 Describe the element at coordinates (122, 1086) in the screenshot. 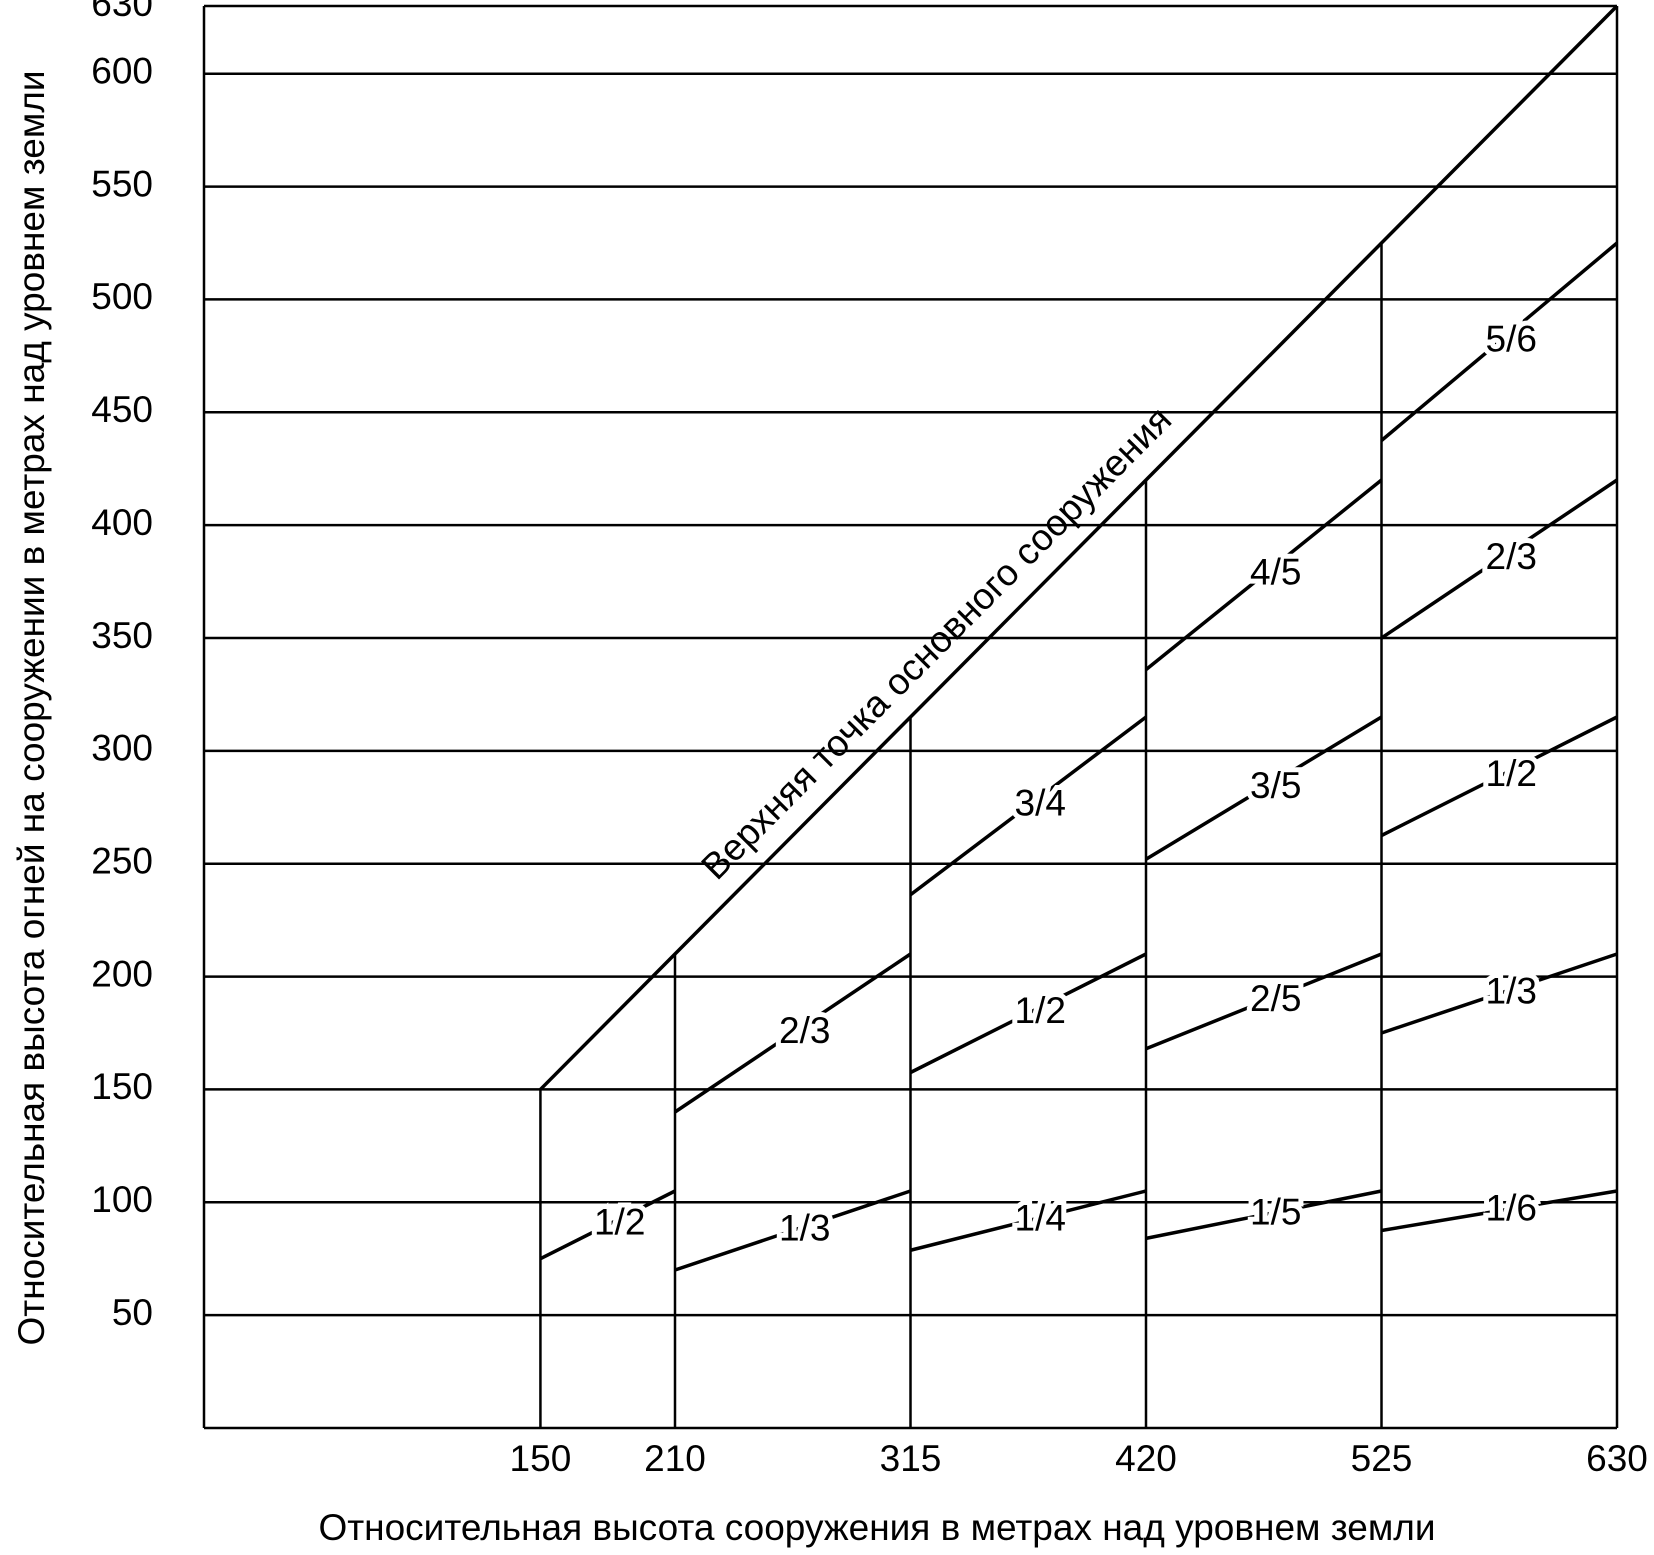

I see `y-tick-label: 150` at that location.